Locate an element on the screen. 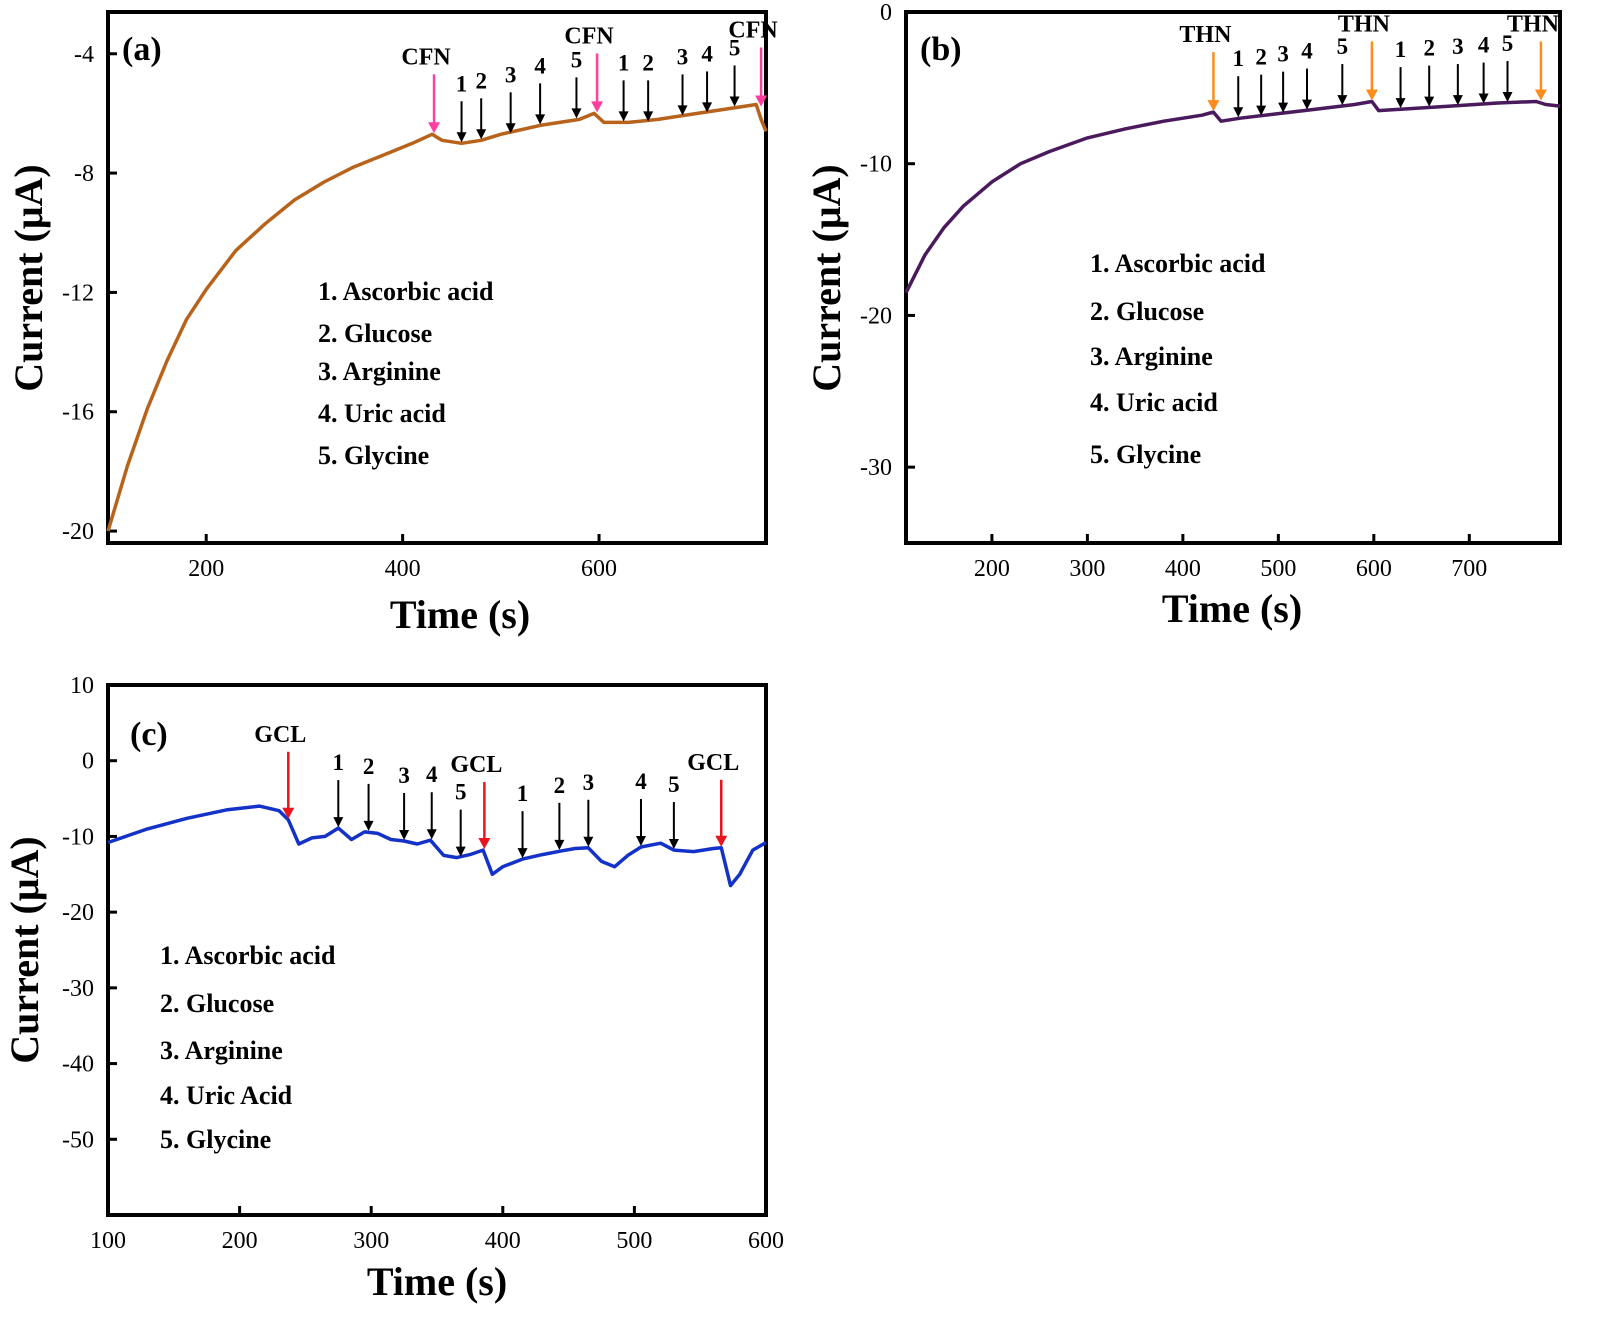 Image resolution: width=1600 pixels, height=1332 pixels. y-tick-label: -10 is located at coordinates (78, 837).